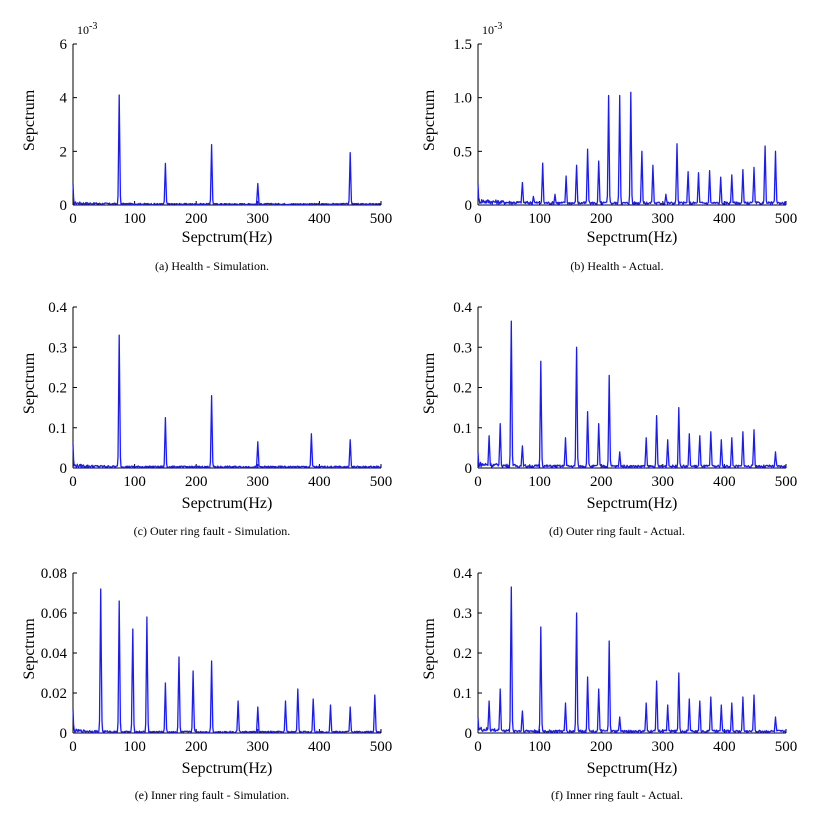 The height and width of the screenshot is (817, 833). I want to click on exponent-power: -3, so click(93, 26).